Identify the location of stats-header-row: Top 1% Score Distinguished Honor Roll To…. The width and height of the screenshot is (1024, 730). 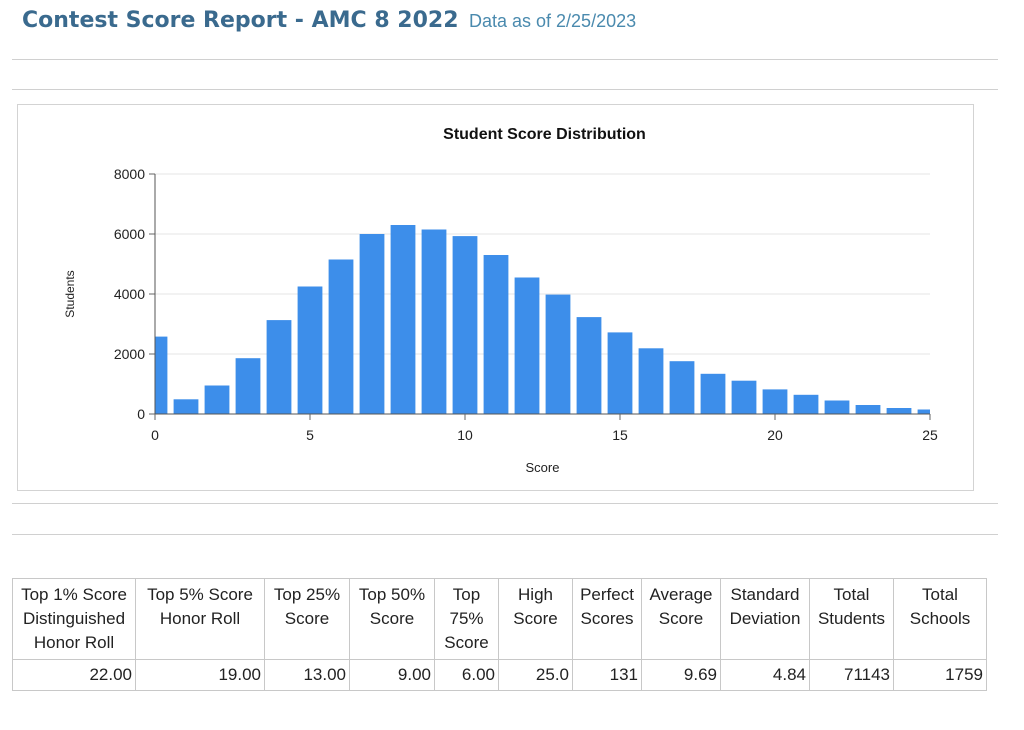
(499, 619).